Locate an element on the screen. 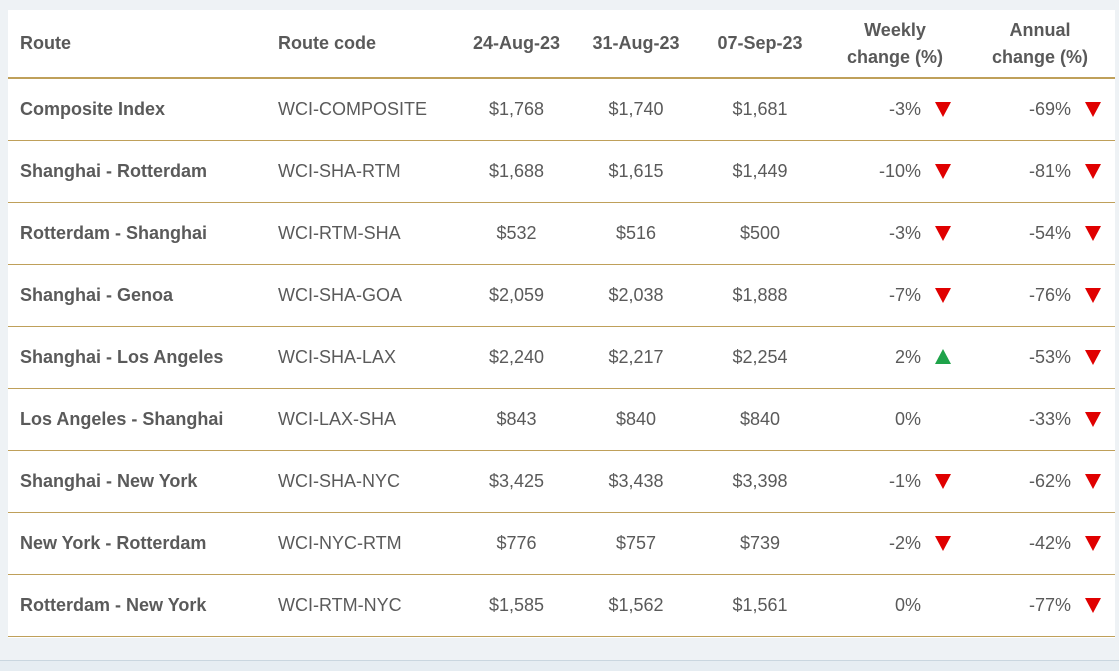  weekly-change-value: -2% is located at coordinates (904, 543).